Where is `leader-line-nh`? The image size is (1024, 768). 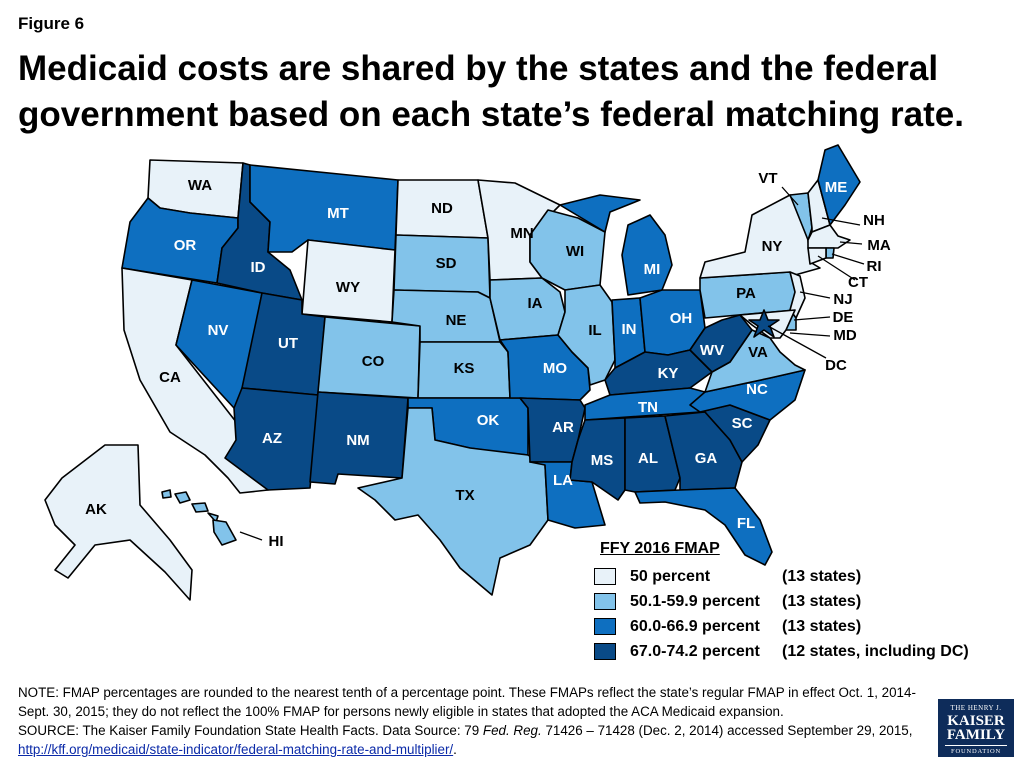
leader-line-nh is located at coordinates (841, 221).